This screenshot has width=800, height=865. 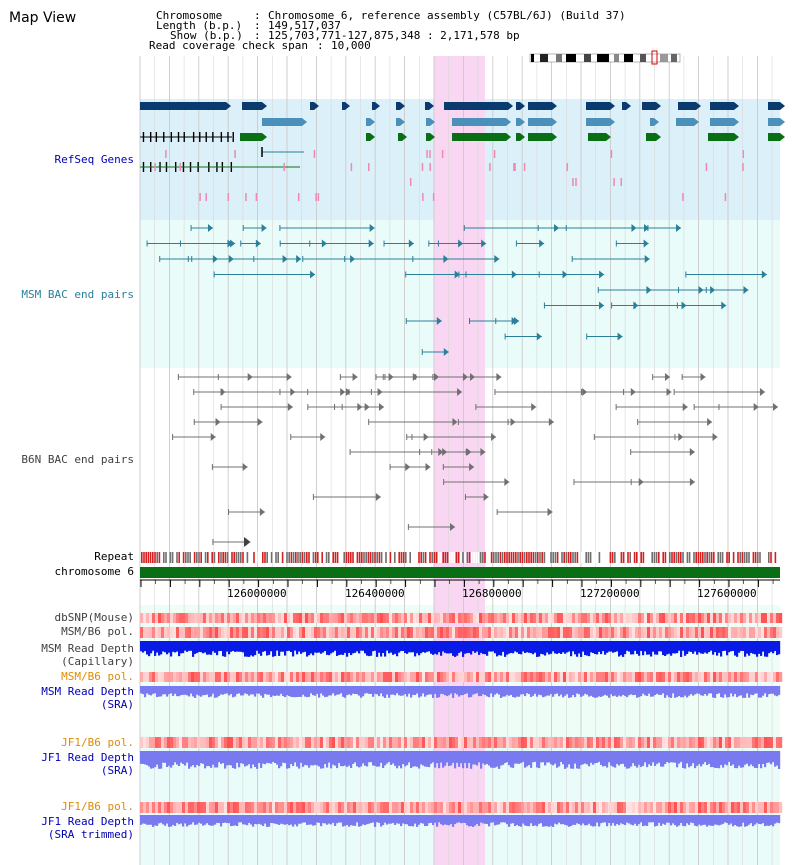 I want to click on coverage-key: Read coverage check span, so click(x=228, y=45).